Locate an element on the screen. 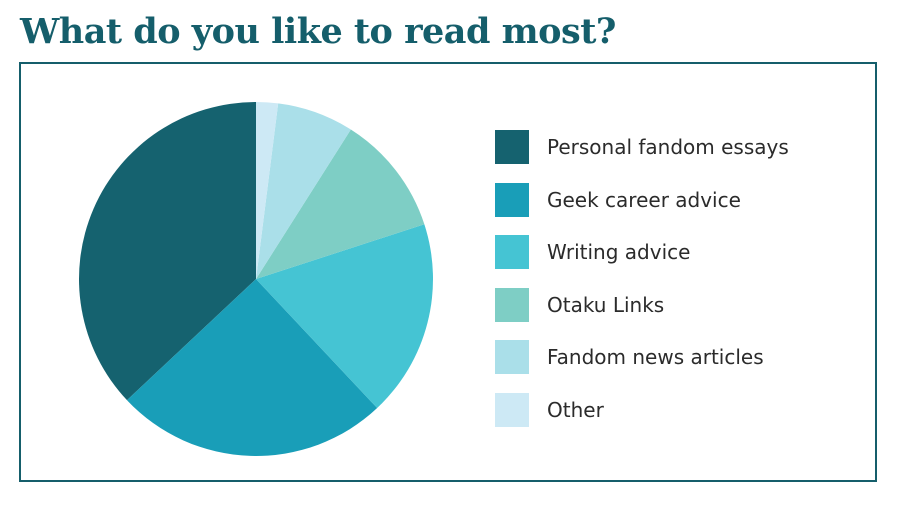 The width and height of the screenshot is (900, 506). chart-title: What do you like to read most? is located at coordinates (318, 31).